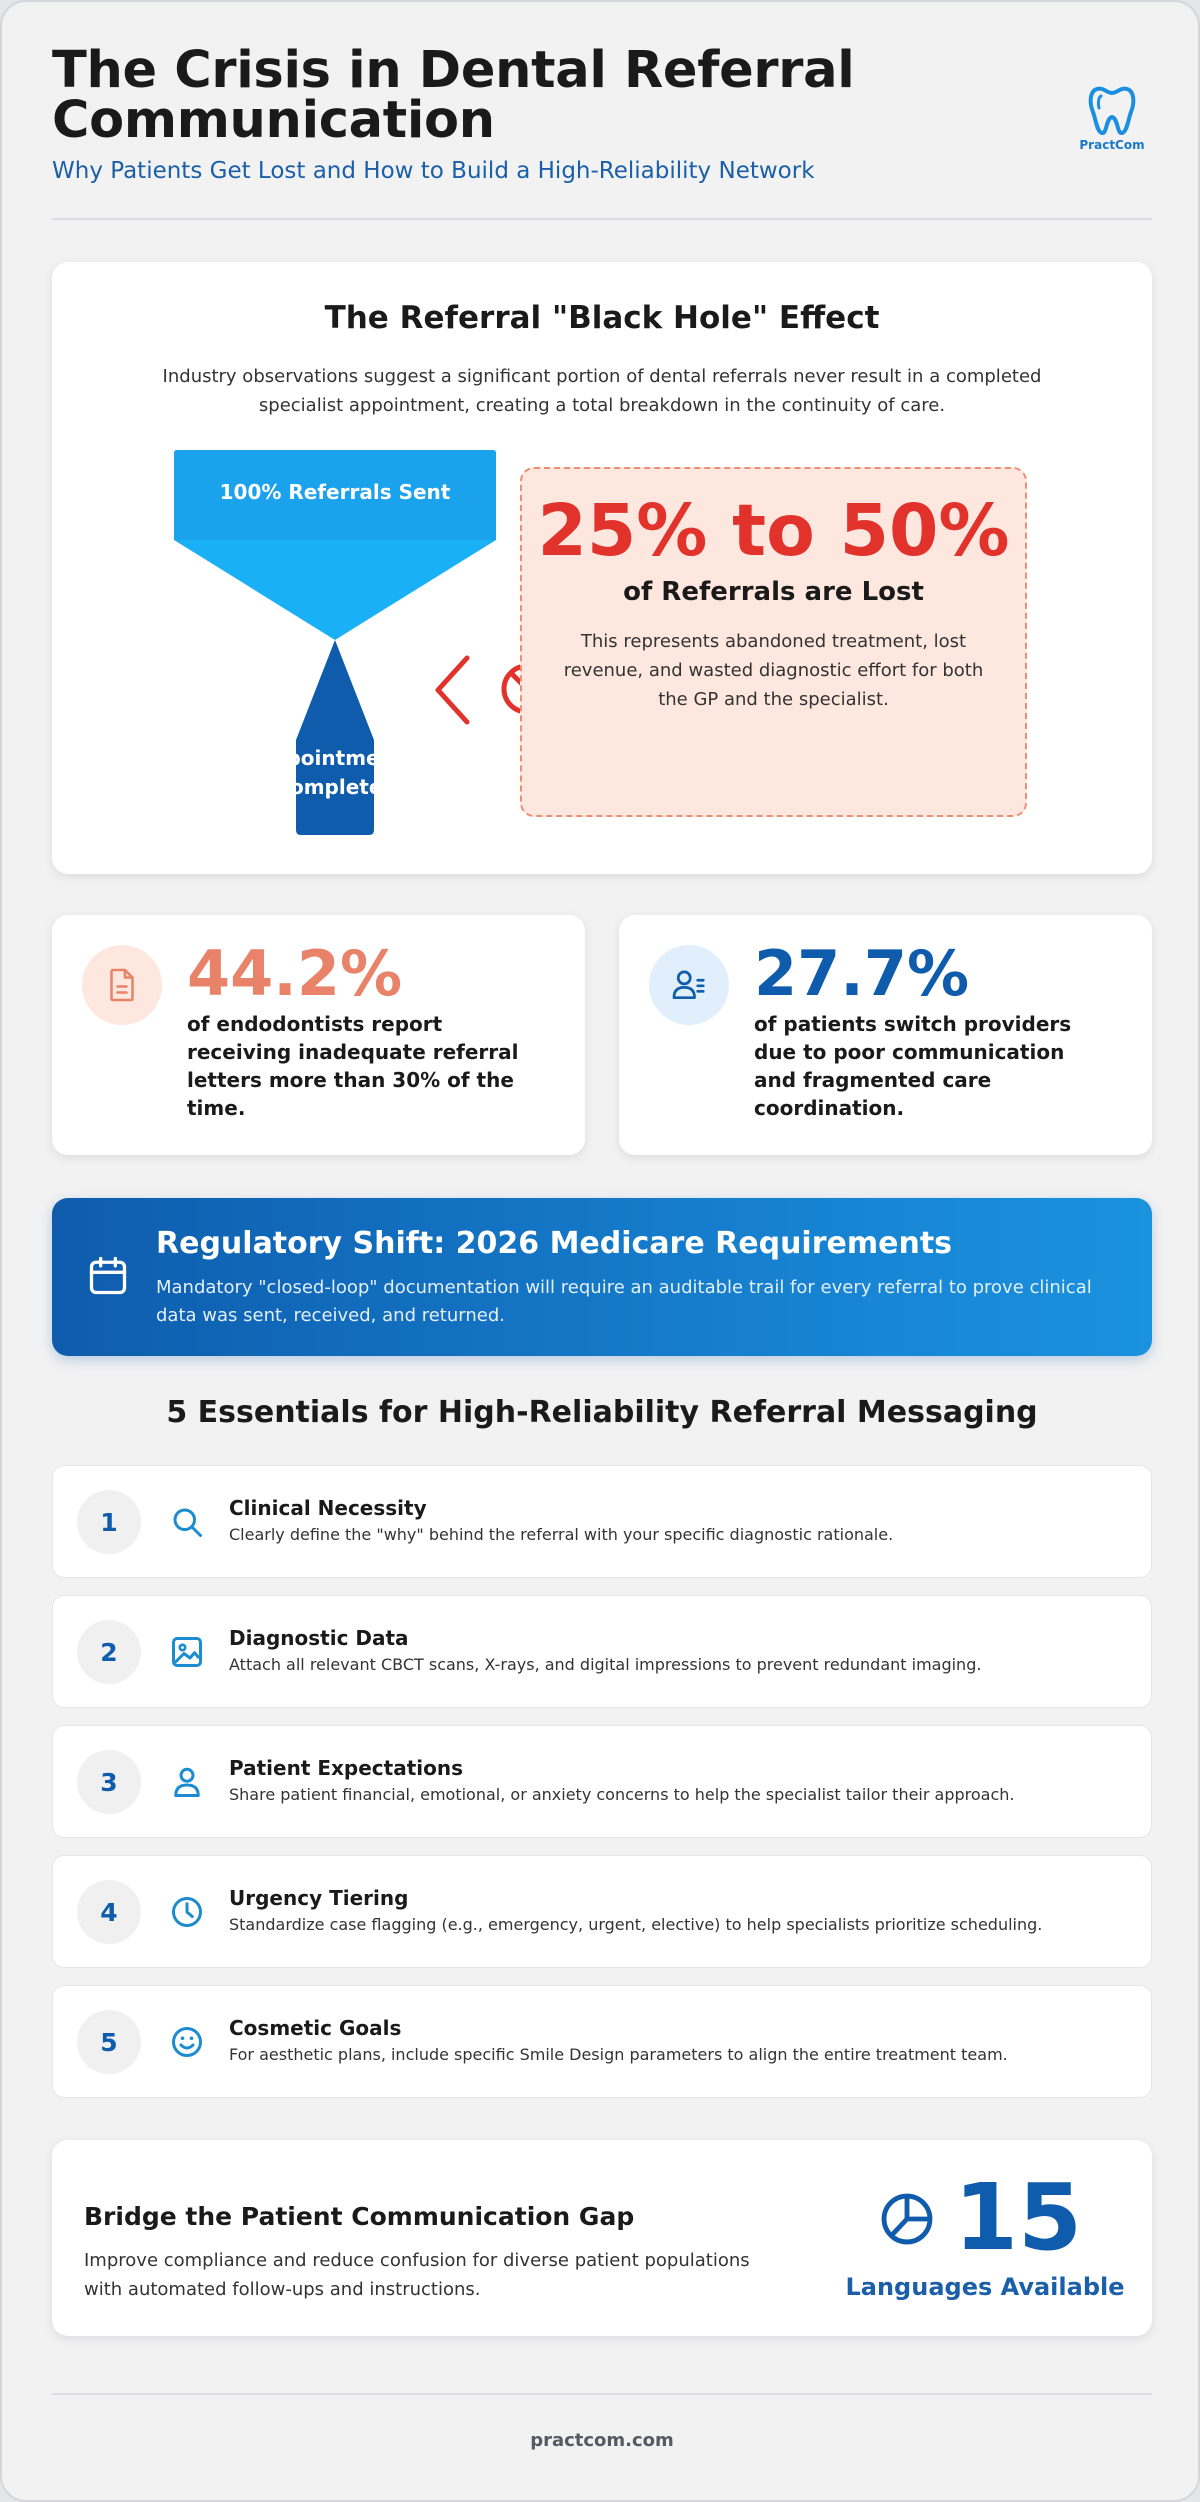 The height and width of the screenshot is (2502, 1200). Describe the element at coordinates (602, 2440) in the screenshot. I see `footer-url: practcom.com` at that location.